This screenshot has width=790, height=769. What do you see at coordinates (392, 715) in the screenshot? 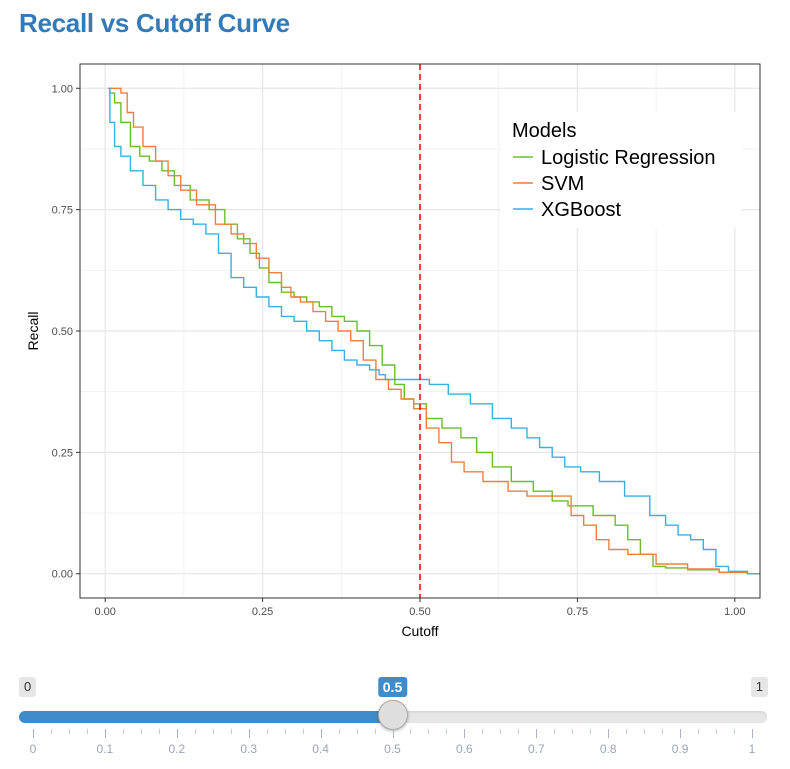
I see `slider-handle` at bounding box center [392, 715].